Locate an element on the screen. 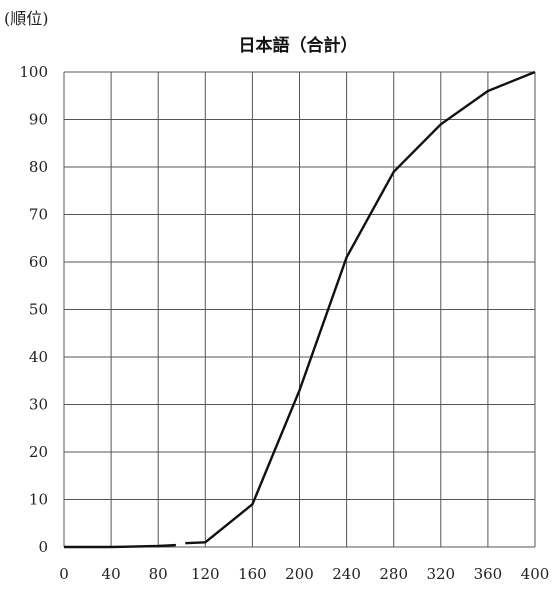 This screenshot has height=590, width=552. y-tick-label-80: 80 is located at coordinates (38, 167).